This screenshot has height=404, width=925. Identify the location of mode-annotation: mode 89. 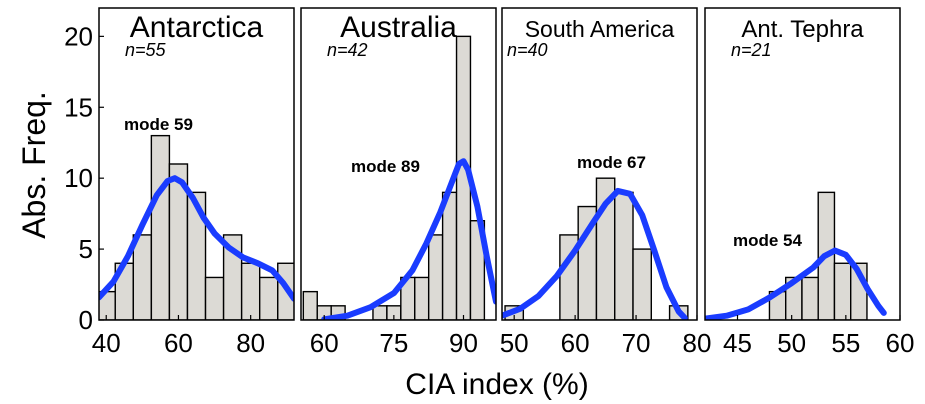
(385, 166).